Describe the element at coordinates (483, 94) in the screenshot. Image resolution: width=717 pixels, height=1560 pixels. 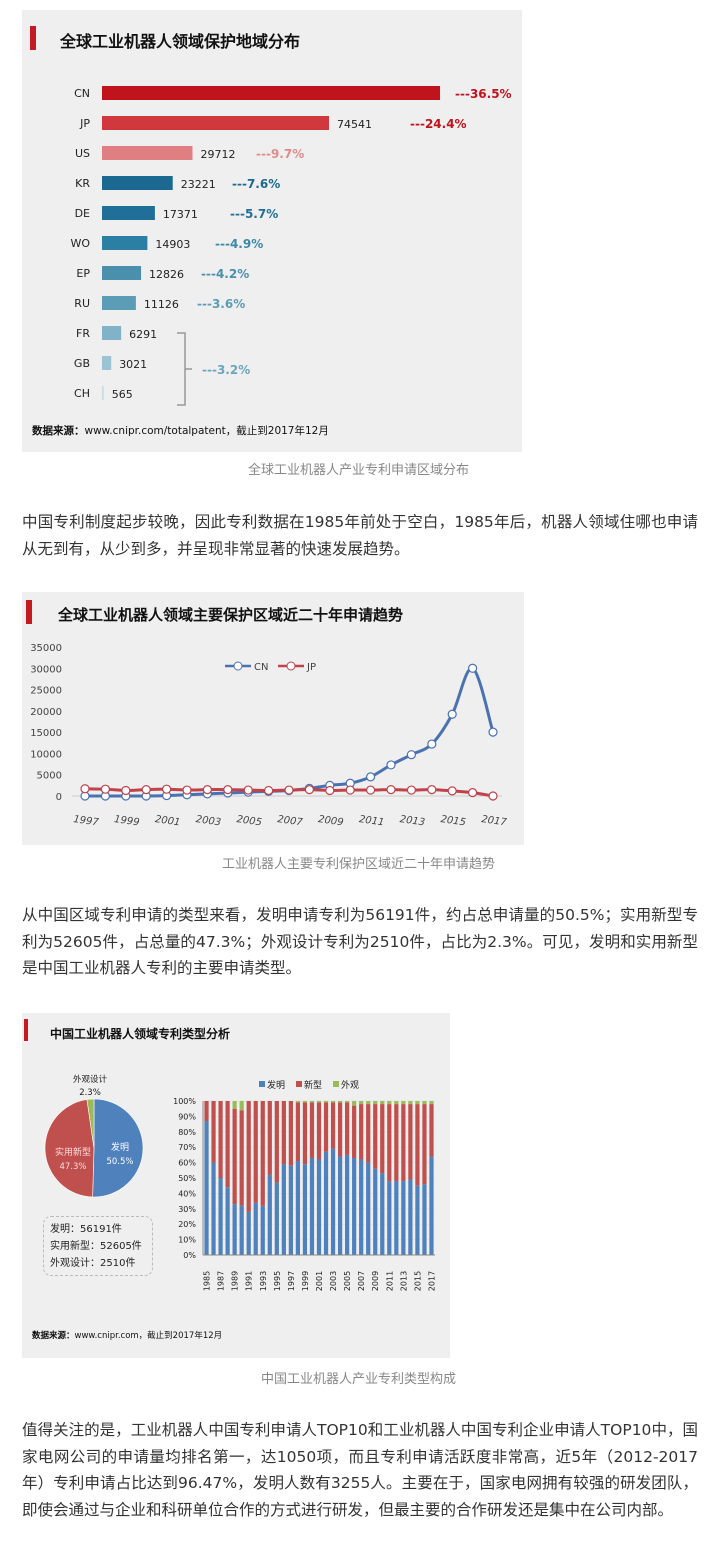
I see `percent-label: ---36.5%` at that location.